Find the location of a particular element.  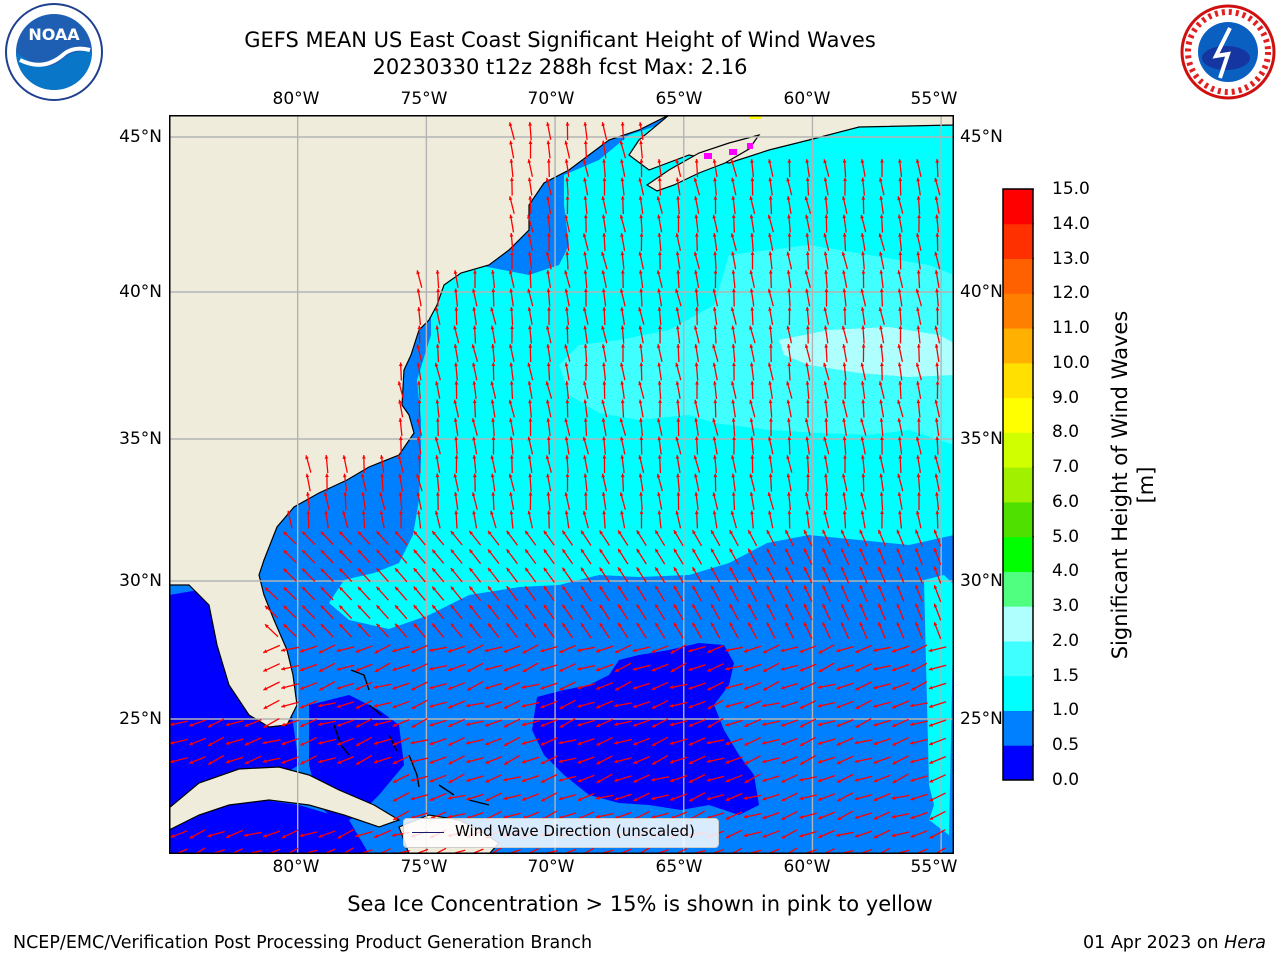

lon-tick-top: 70°W is located at coordinates (551, 99).